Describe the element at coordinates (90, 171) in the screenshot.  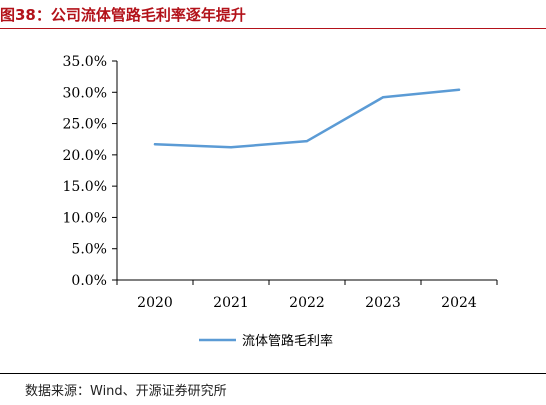
I see `y-axis: 0.0% 5.0% 10.0% 15.0% 20.0% 25.0% 30.0% 35.0%` at that location.